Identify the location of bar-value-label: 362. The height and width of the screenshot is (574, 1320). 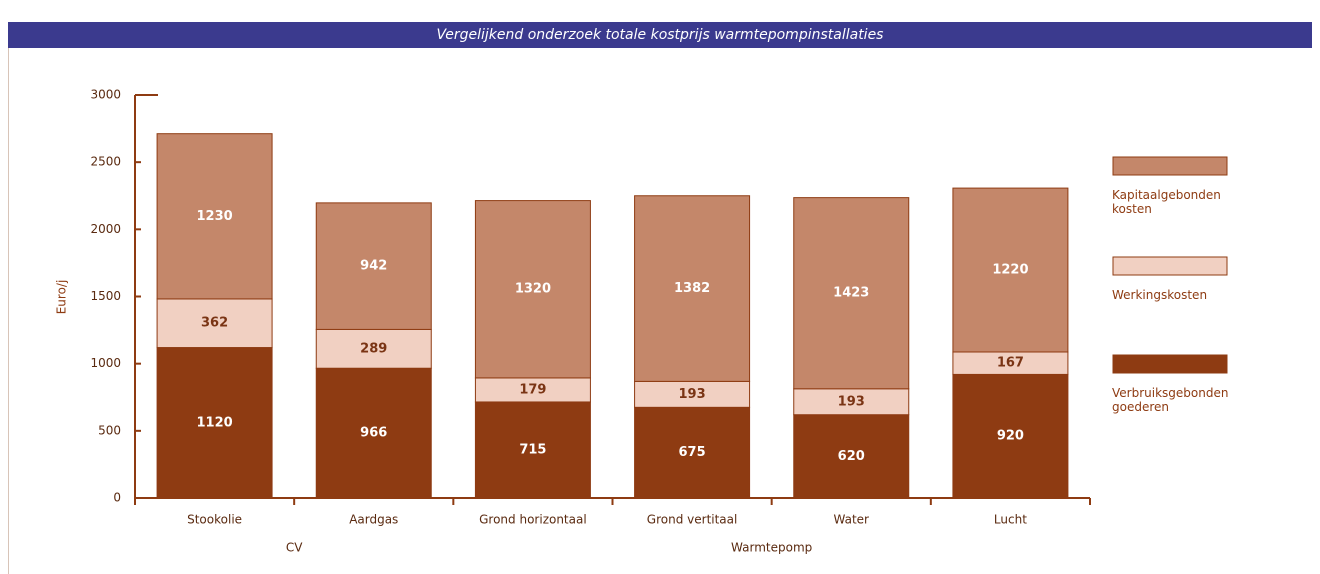
(214, 323).